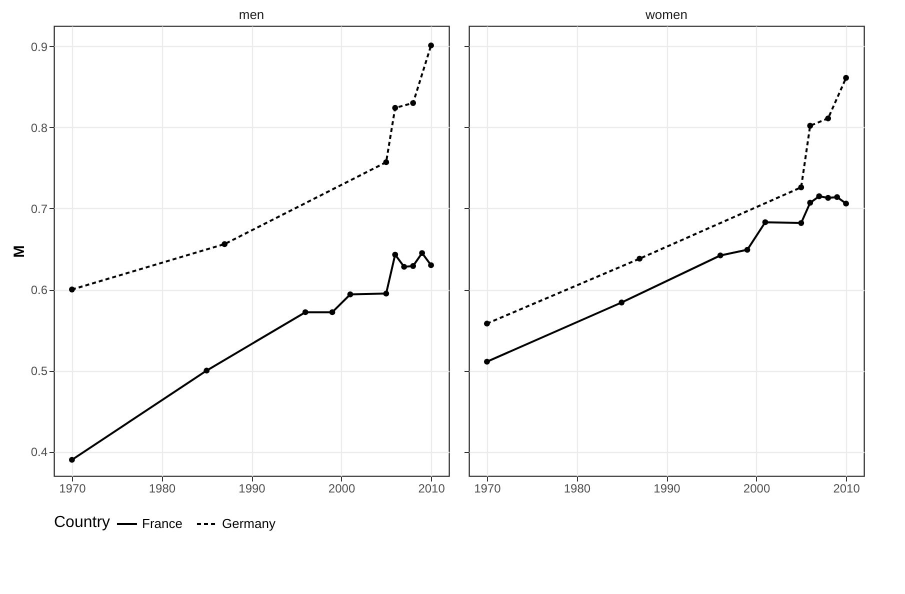 The width and height of the screenshot is (905, 594). Describe the element at coordinates (39, 47) in the screenshot. I see `y-tick-label: 0.9` at that location.